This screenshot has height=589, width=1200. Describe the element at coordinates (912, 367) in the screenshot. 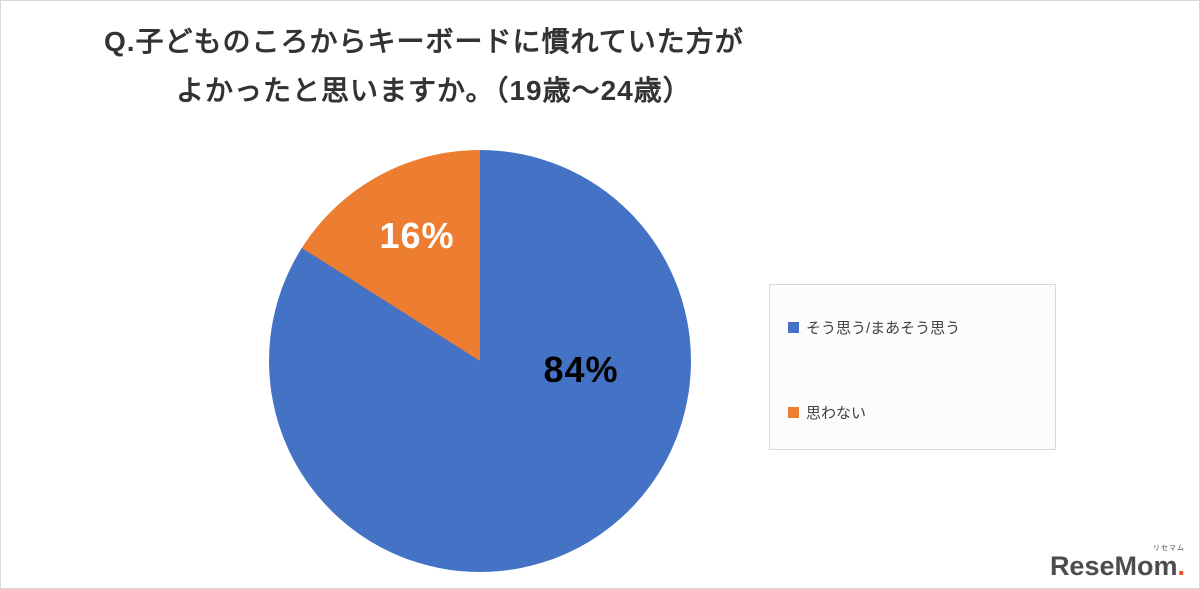

I see `legend: そう思う/まあそう思う 思わない` at that location.